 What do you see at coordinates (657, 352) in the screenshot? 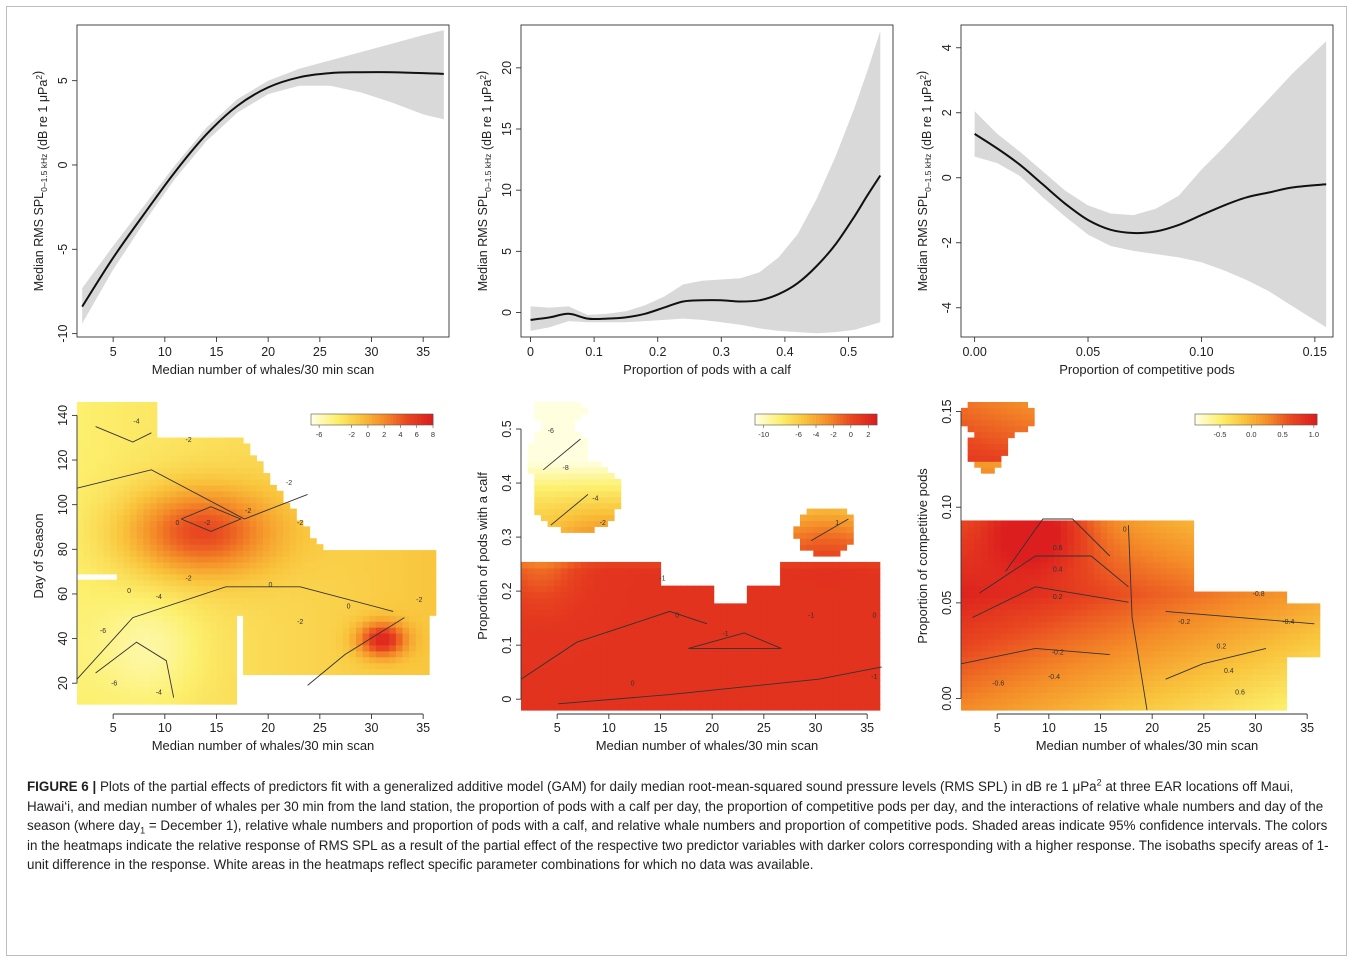
I see `x-tick-label: 0.2` at bounding box center [657, 352].